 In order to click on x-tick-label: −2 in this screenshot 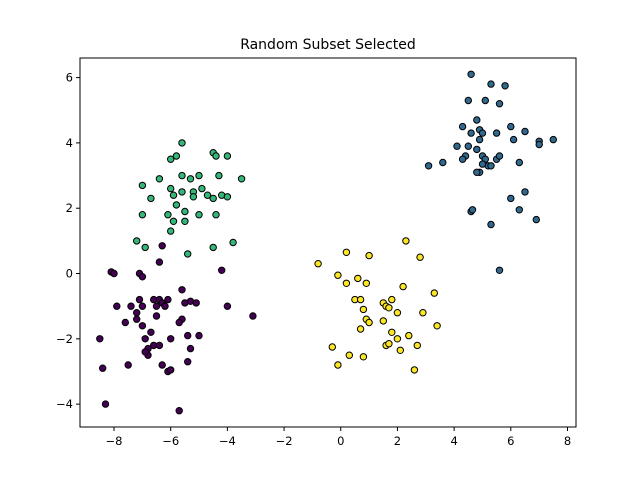, I will do `click(284, 441)`.